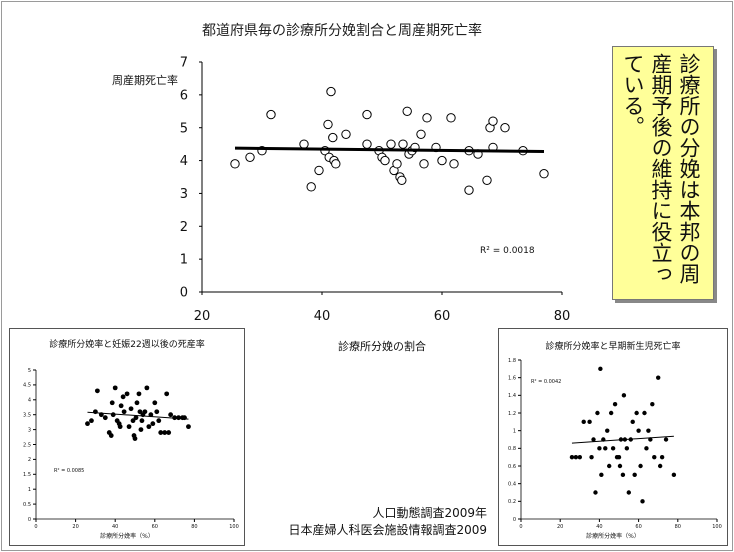 The width and height of the screenshot is (734, 552). Describe the element at coordinates (364, 522) in the screenshot. I see `data-sources: 人口動態調査2009年 日本産婦人科医会施設情報調査2009` at that location.